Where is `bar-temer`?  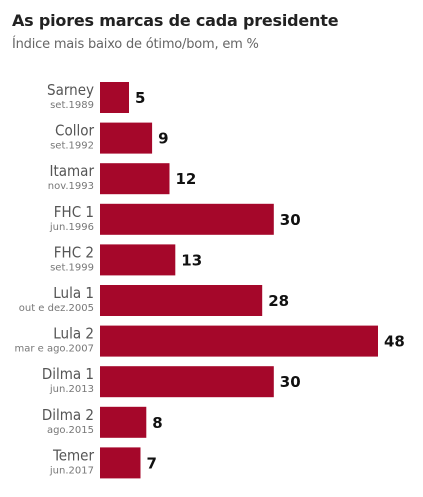
bar-temer is located at coordinates (120, 463).